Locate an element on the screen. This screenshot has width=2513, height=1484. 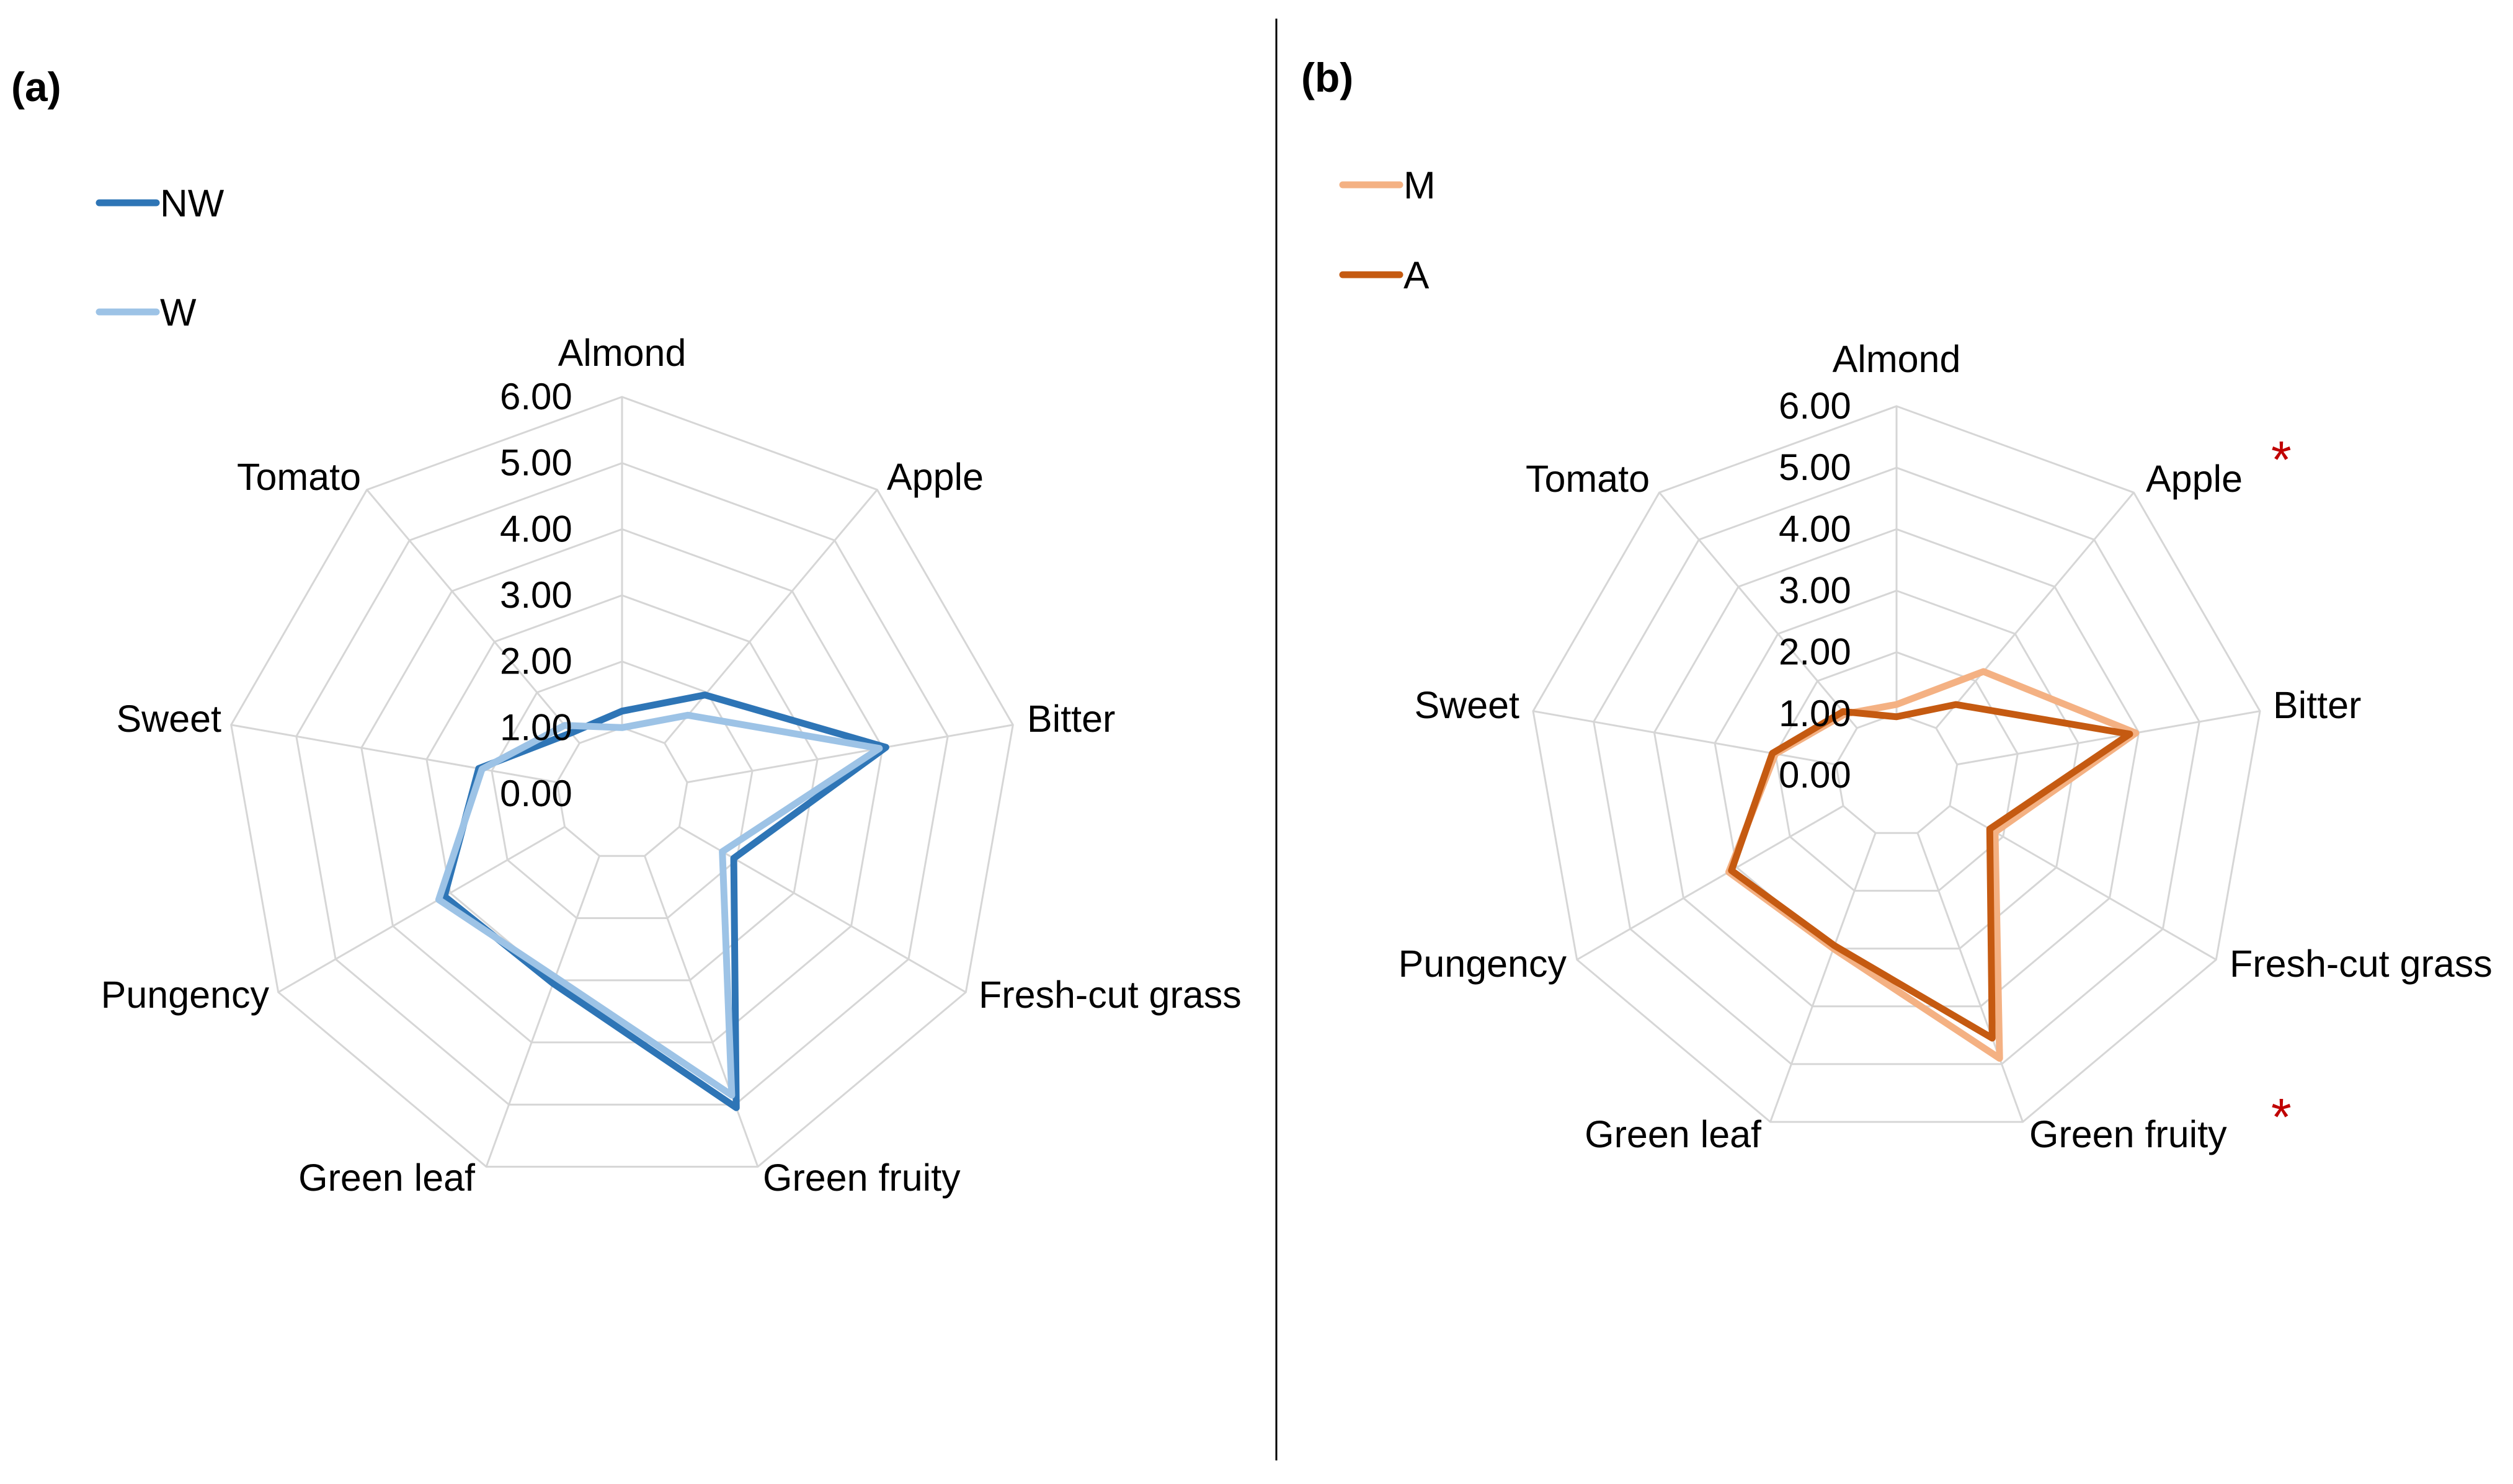
radial-ticks-a: 6.00 5.00 4.00 3.00 2.00 1.00 0.00 is located at coordinates (536, 595).